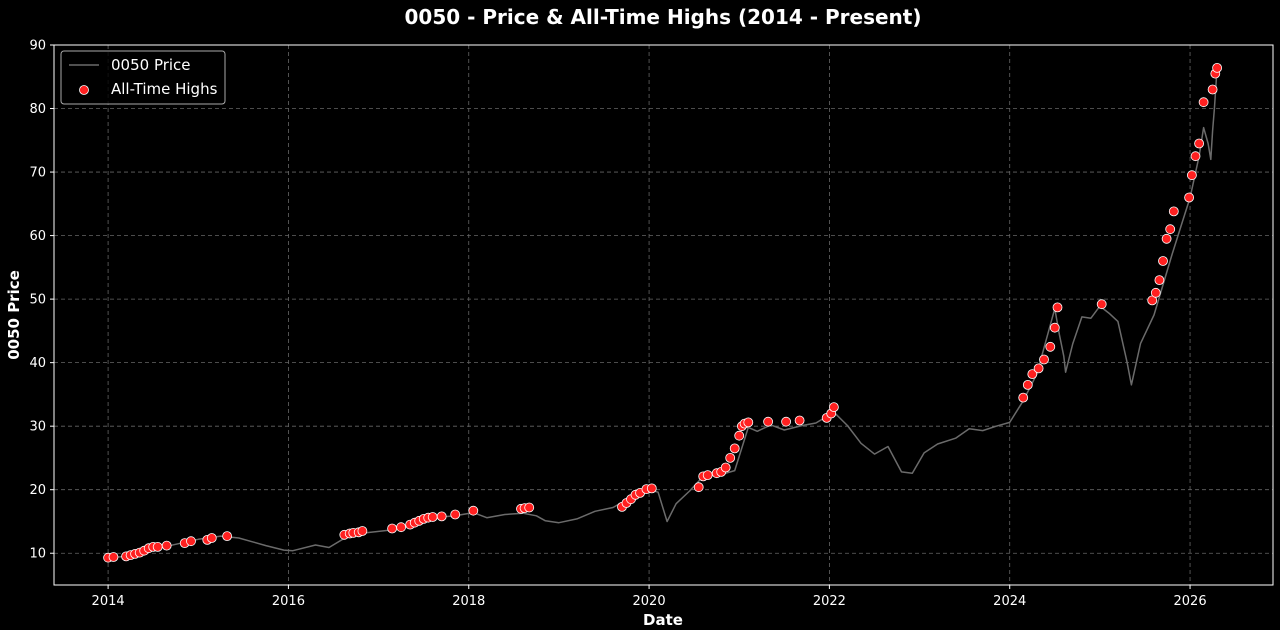  I want to click on x-tick-label: 2026, so click(1190, 601).